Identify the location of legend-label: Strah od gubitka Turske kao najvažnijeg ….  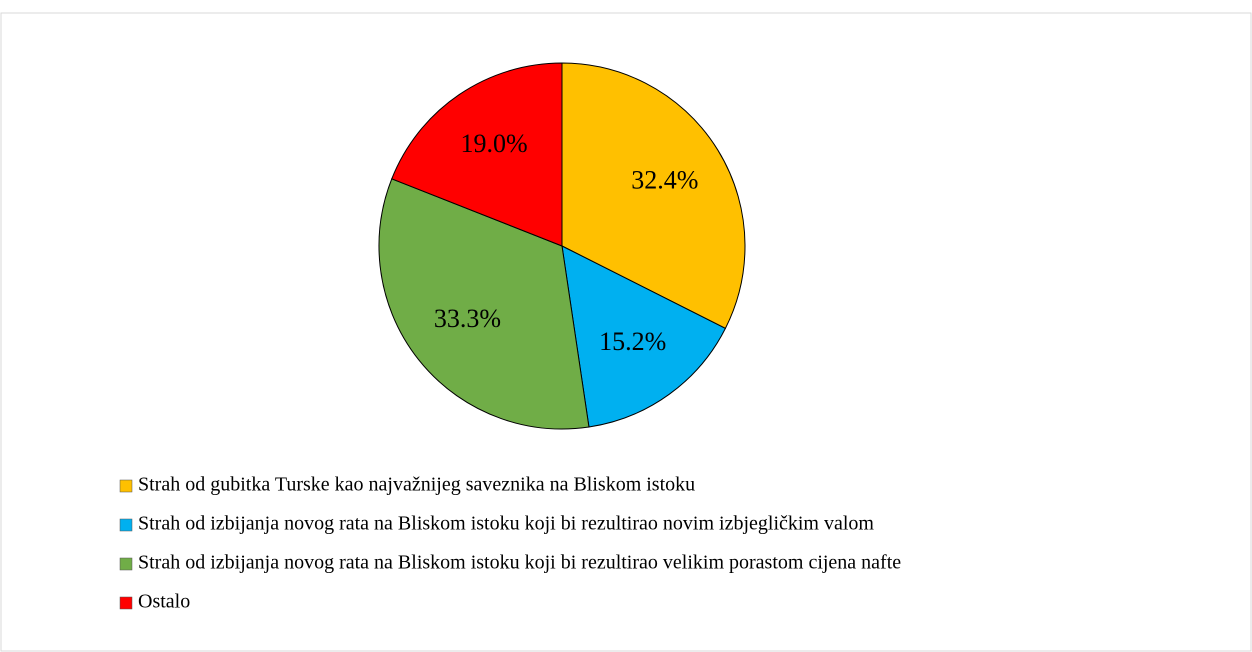
(416, 485).